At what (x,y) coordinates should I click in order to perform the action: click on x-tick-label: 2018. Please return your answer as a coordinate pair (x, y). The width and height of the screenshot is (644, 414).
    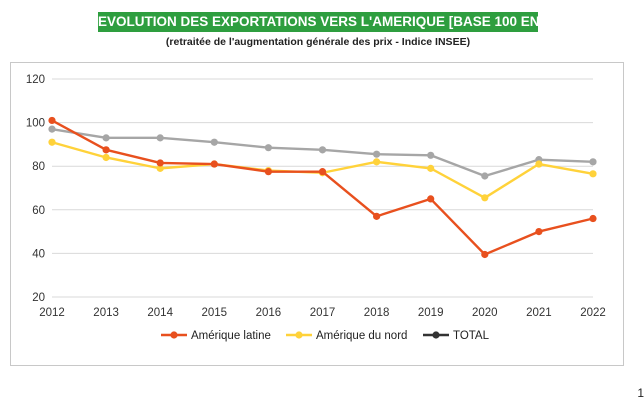
    Looking at the image, I should click on (377, 313).